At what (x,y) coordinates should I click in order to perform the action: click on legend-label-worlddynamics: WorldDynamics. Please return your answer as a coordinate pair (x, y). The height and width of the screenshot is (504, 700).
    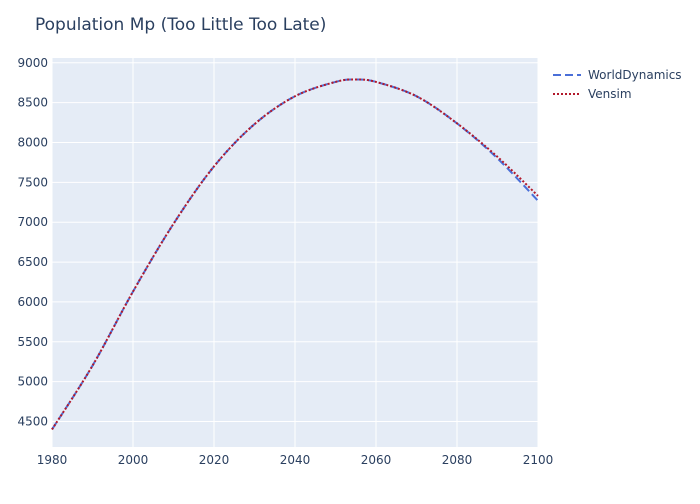
    Looking at the image, I should click on (635, 75).